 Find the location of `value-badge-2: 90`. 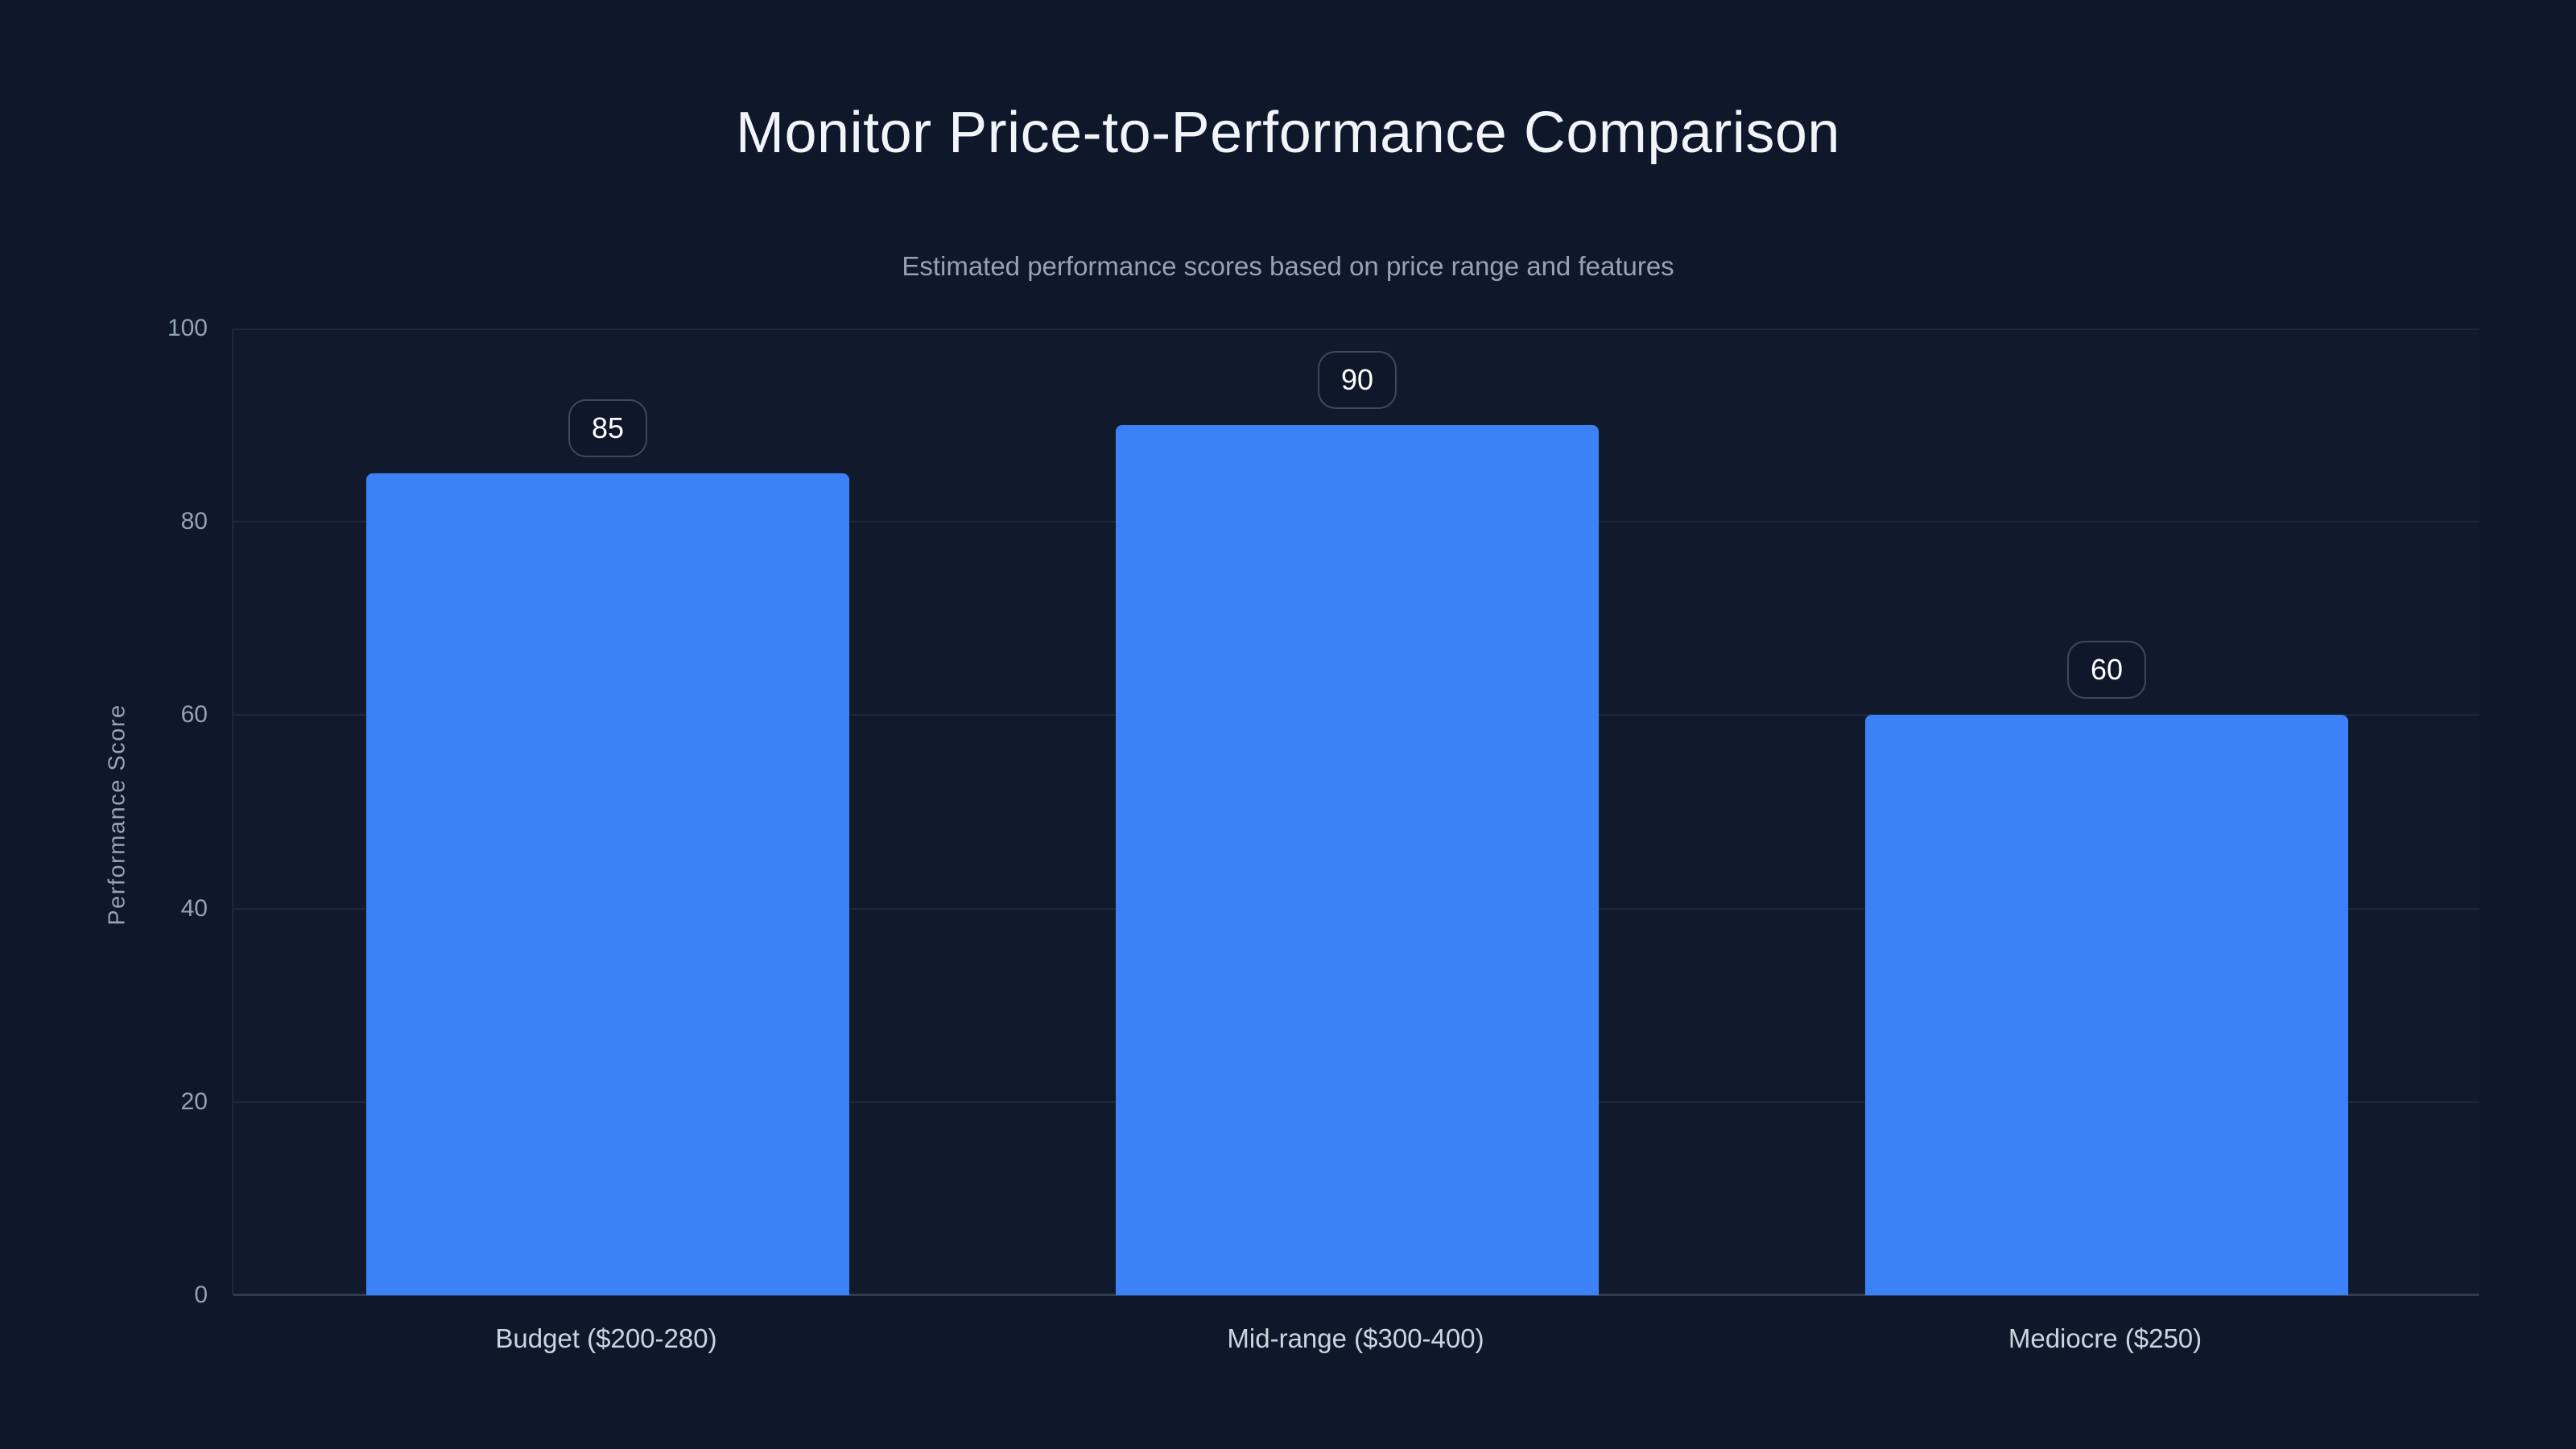

value-badge-2: 90 is located at coordinates (1357, 380).